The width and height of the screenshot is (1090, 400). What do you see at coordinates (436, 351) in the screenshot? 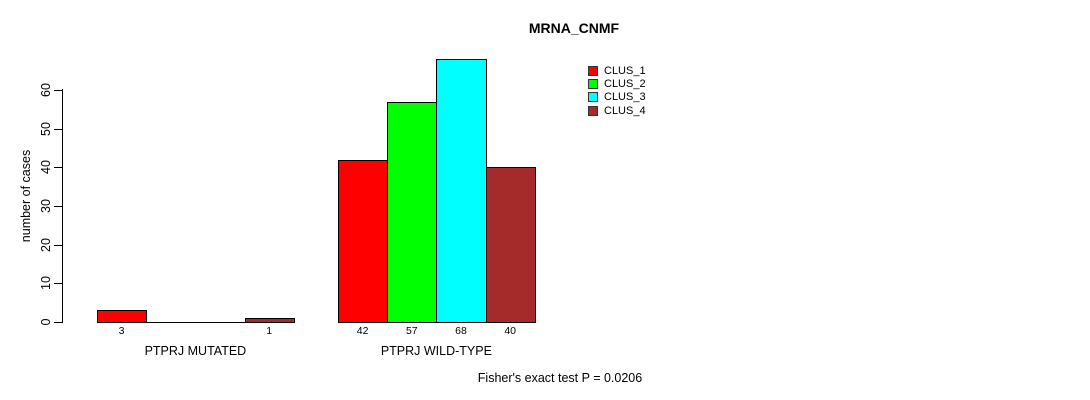
I see `x-group-label: PTPRJ WILD-TYPE` at bounding box center [436, 351].